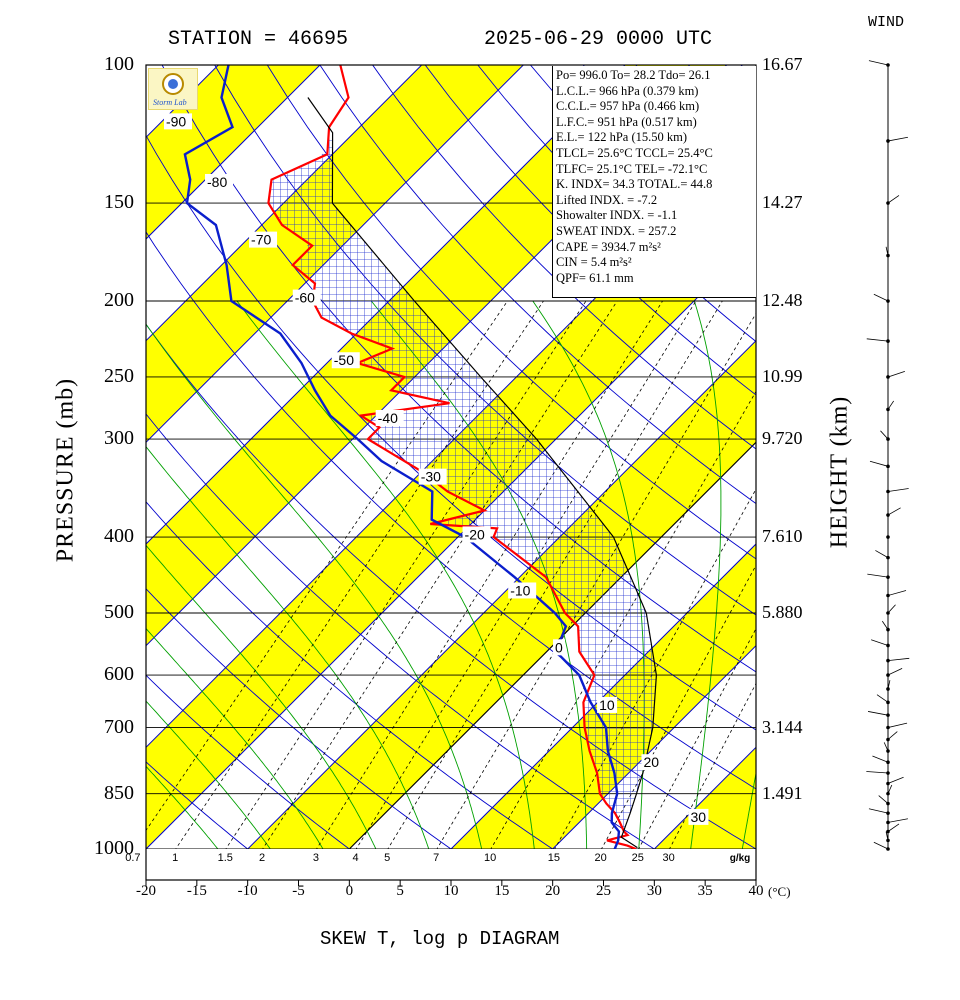  What do you see at coordinates (554, 858) in the screenshot?
I see `mixing-ratio-label: 15` at bounding box center [554, 858].